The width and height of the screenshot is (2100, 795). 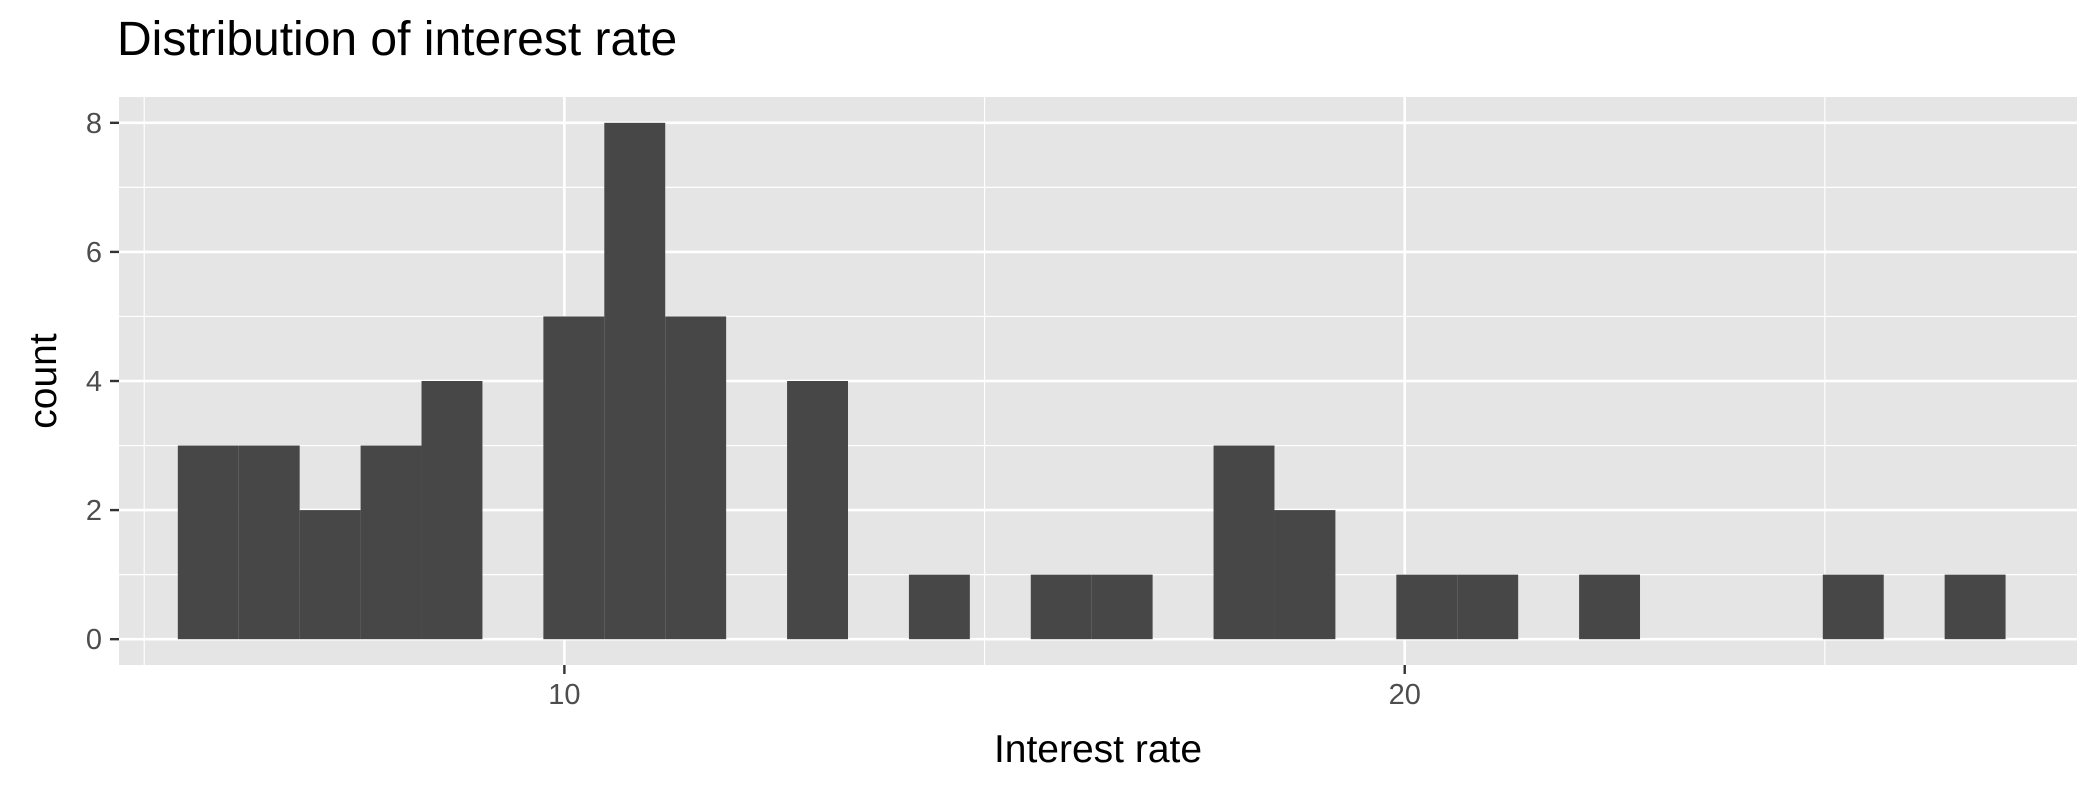 I want to click on y-axis: 0 2 4 6 8, so click(x=102, y=382).